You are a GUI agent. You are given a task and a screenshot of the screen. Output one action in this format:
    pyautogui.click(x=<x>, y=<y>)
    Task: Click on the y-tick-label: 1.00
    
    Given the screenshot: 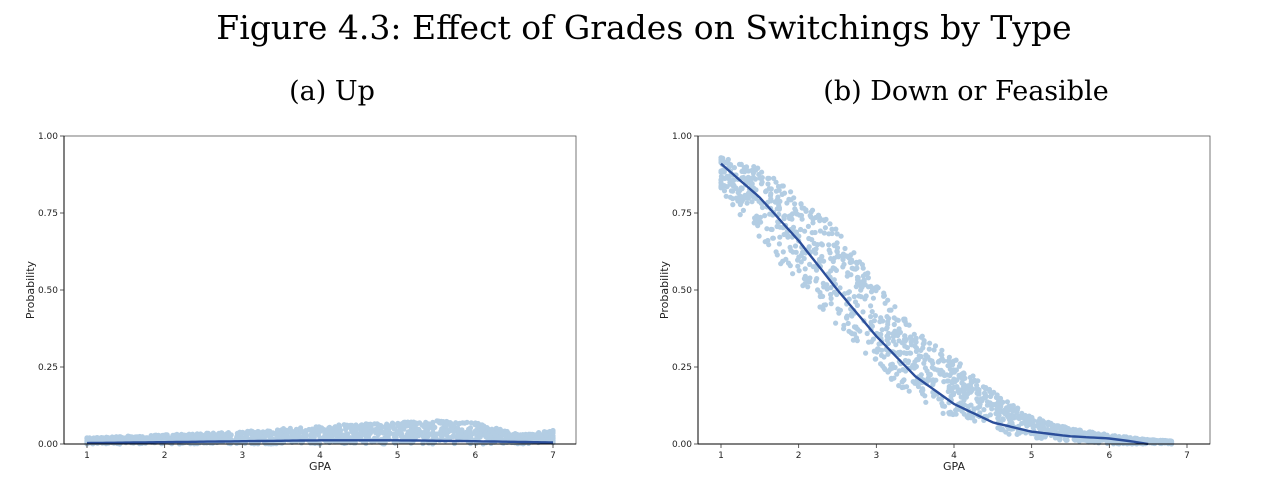 What is the action you would take?
    pyautogui.click(x=682, y=137)
    